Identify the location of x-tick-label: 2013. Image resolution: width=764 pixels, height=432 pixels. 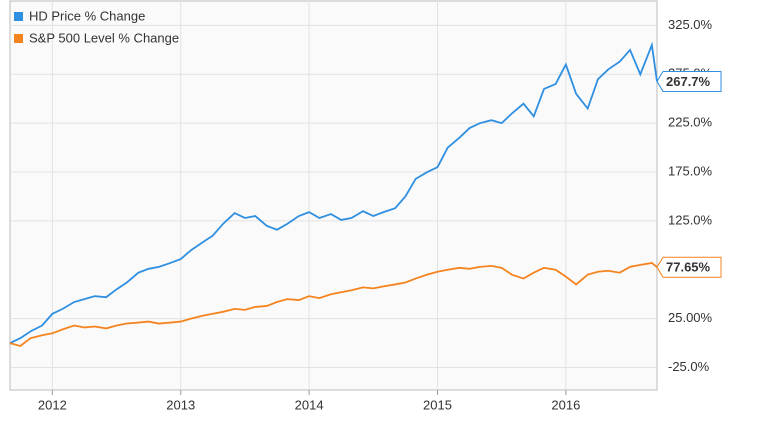
(180, 404).